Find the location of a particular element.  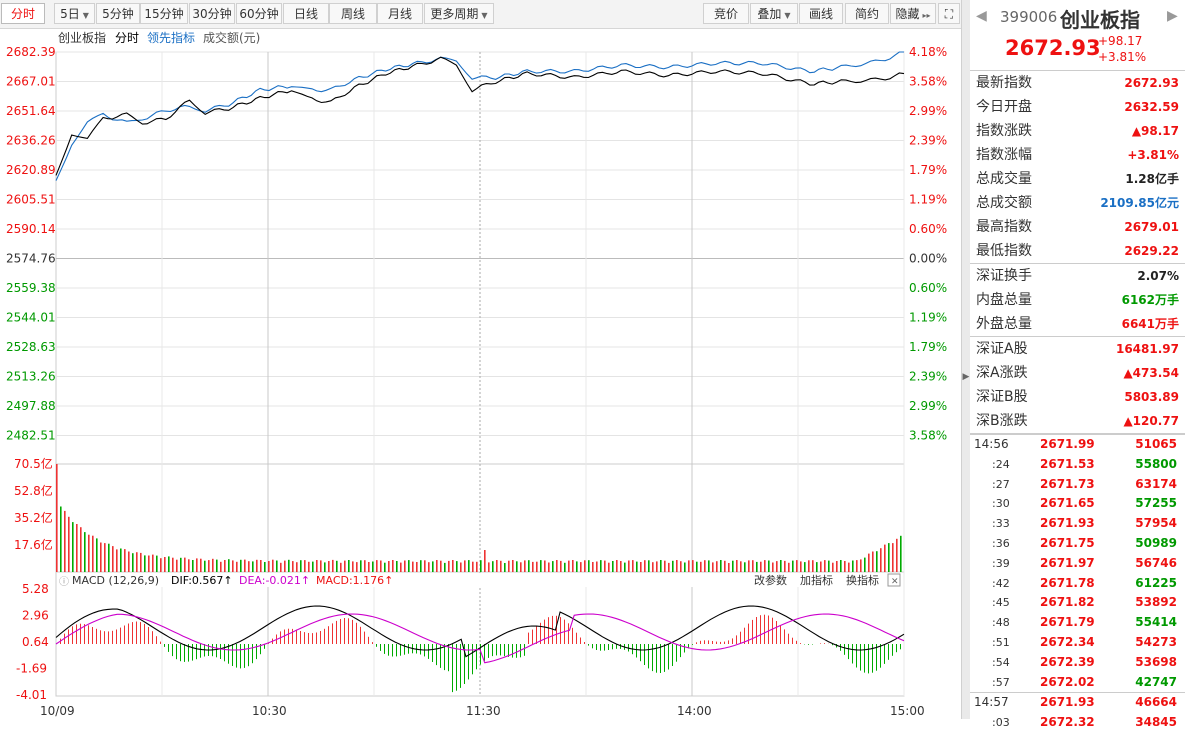

toolbar-button-right-0: 竞价 is located at coordinates (726, 13).